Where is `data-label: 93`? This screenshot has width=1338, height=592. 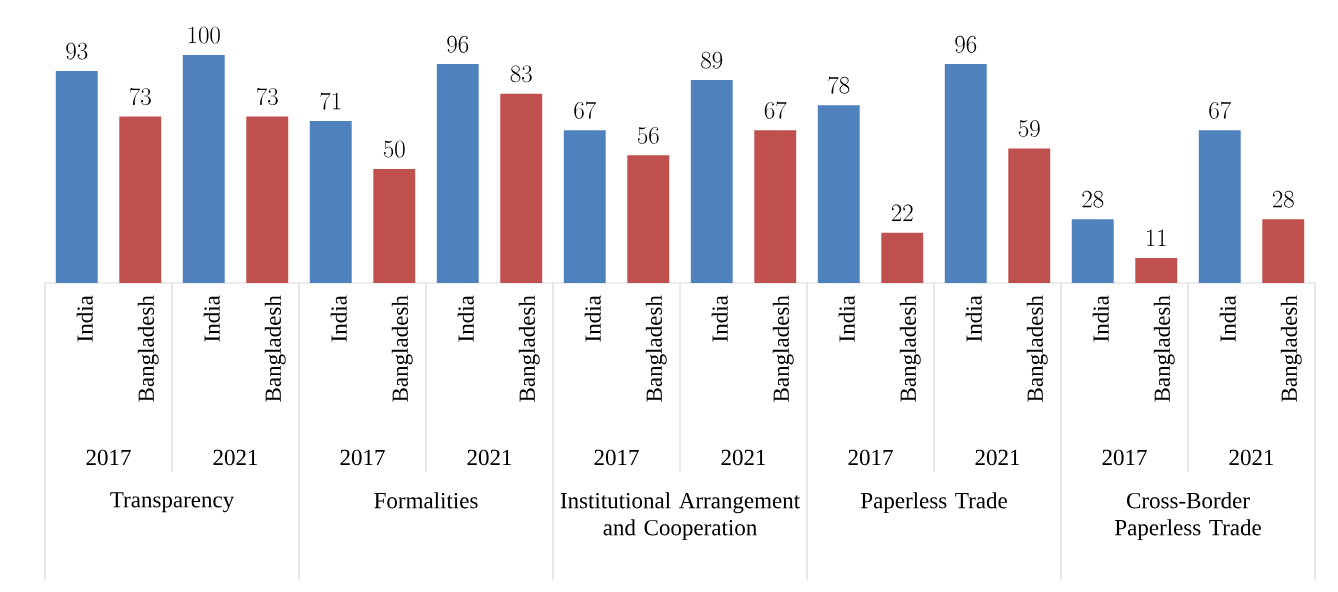 data-label: 93 is located at coordinates (77, 51).